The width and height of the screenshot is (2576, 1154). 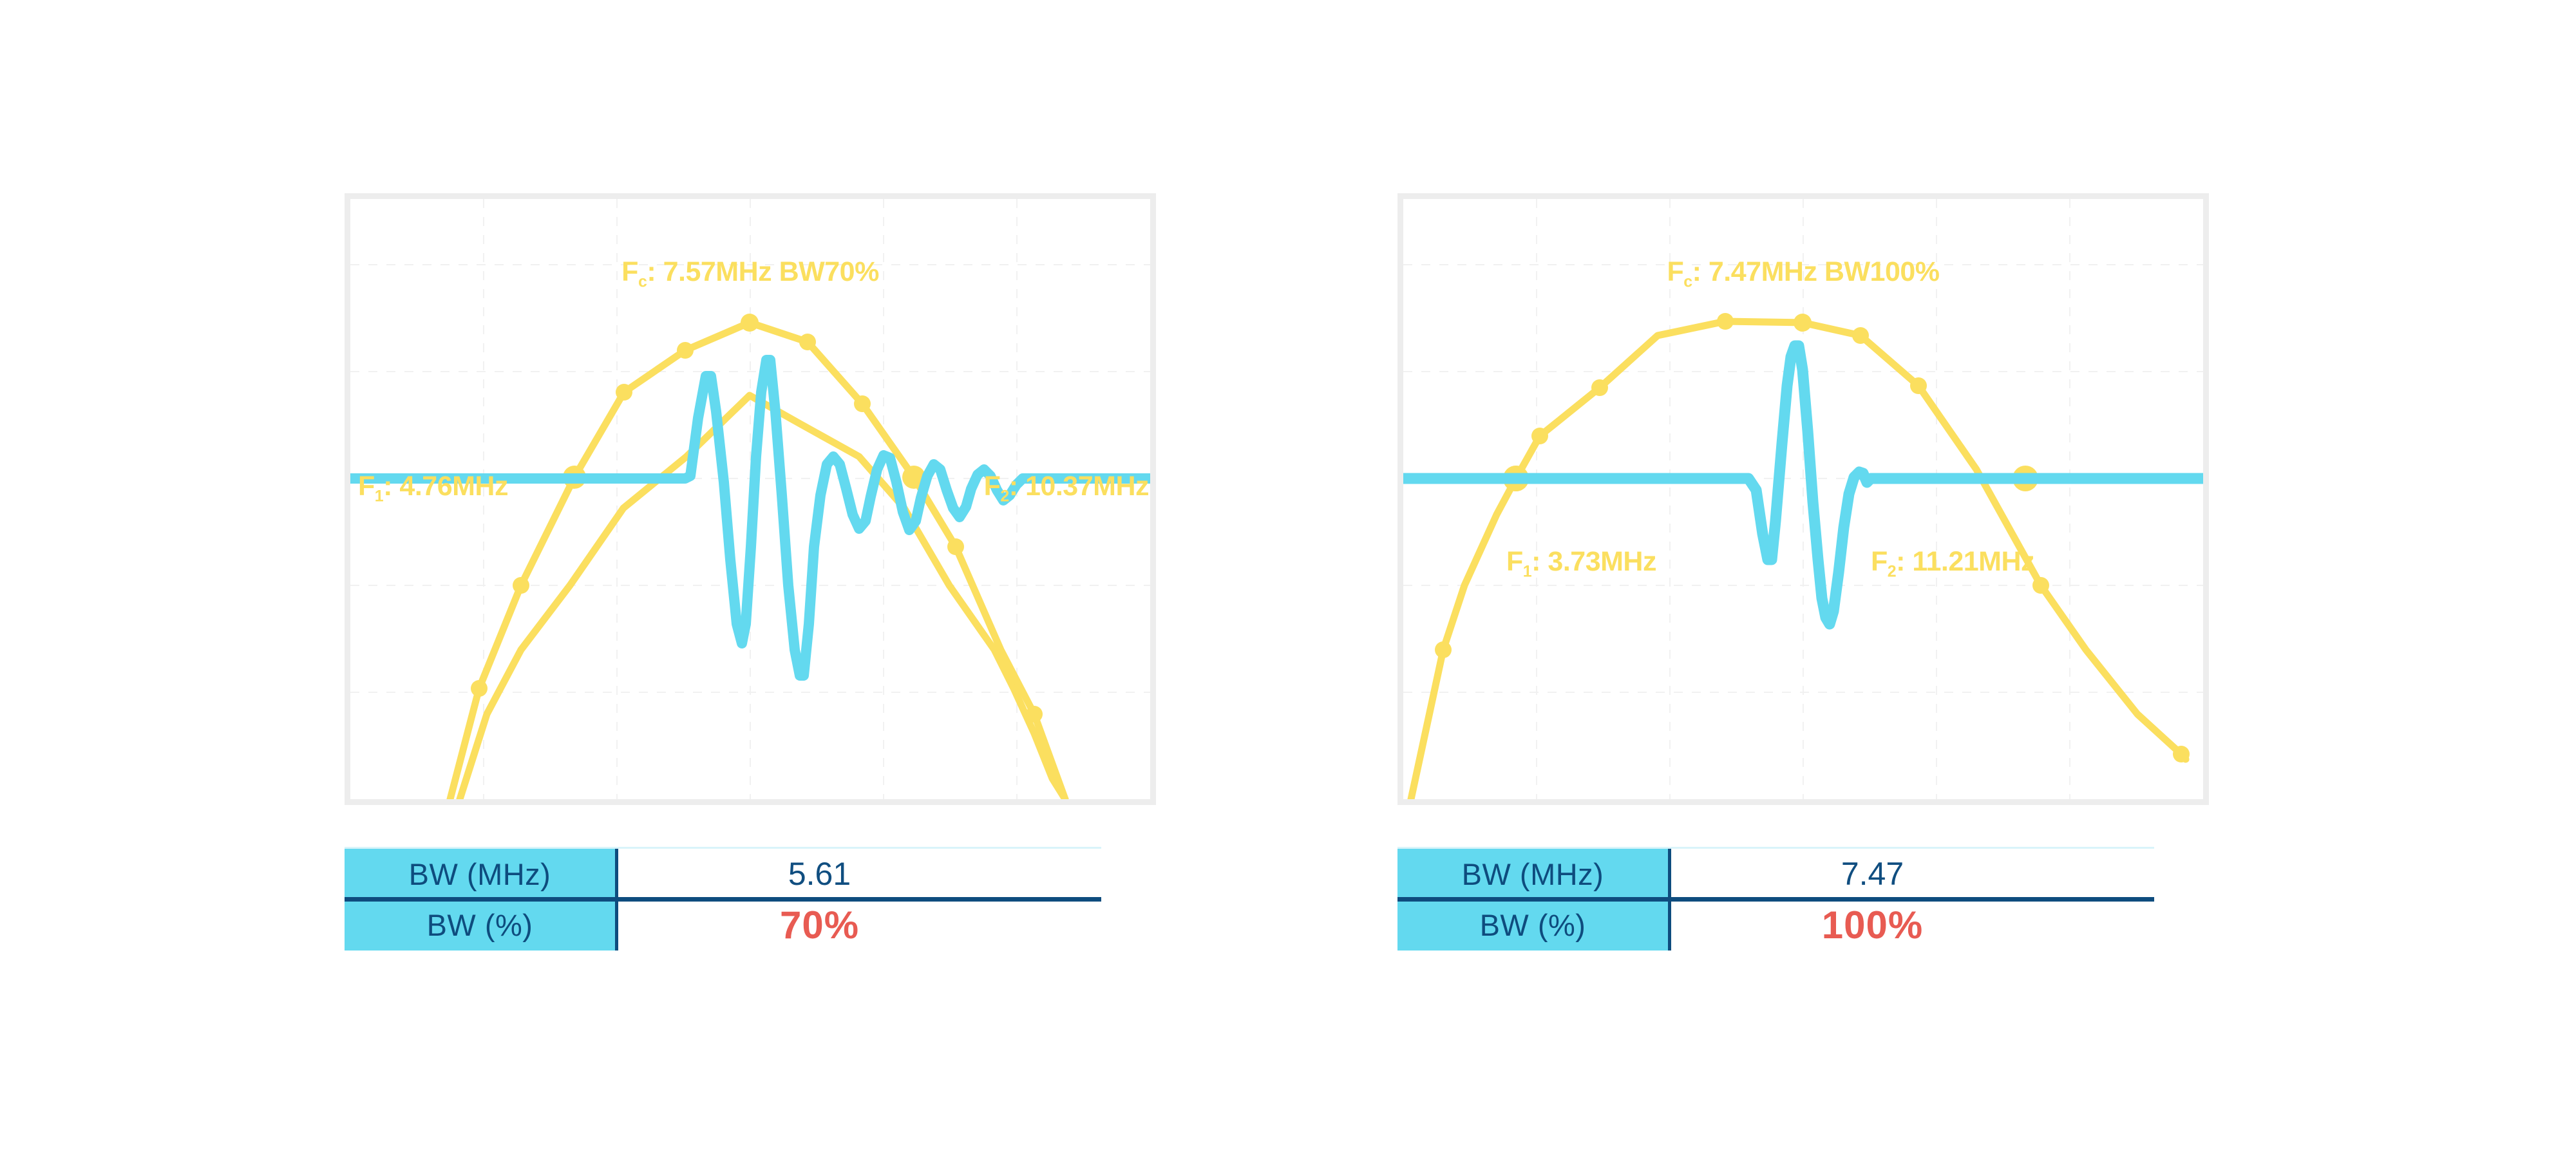 What do you see at coordinates (1816, 271) in the screenshot?
I see `fc-value: : 7.47MHz BW100%` at bounding box center [1816, 271].